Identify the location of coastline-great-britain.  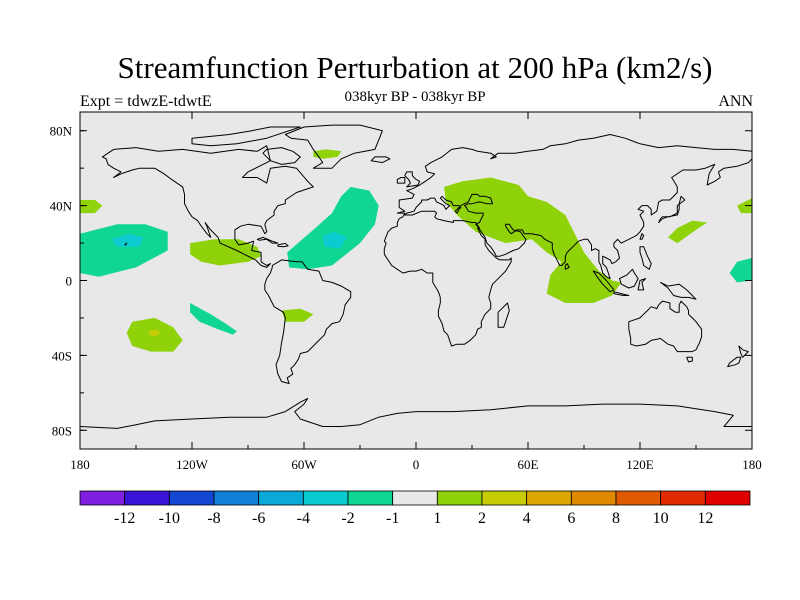
(412, 179).